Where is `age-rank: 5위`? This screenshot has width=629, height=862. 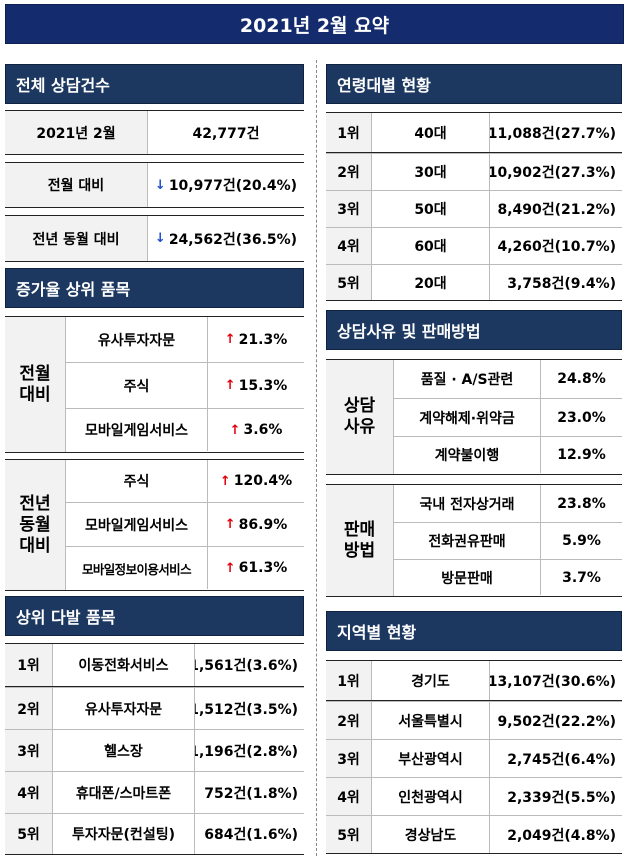 age-rank: 5위 is located at coordinates (349, 282).